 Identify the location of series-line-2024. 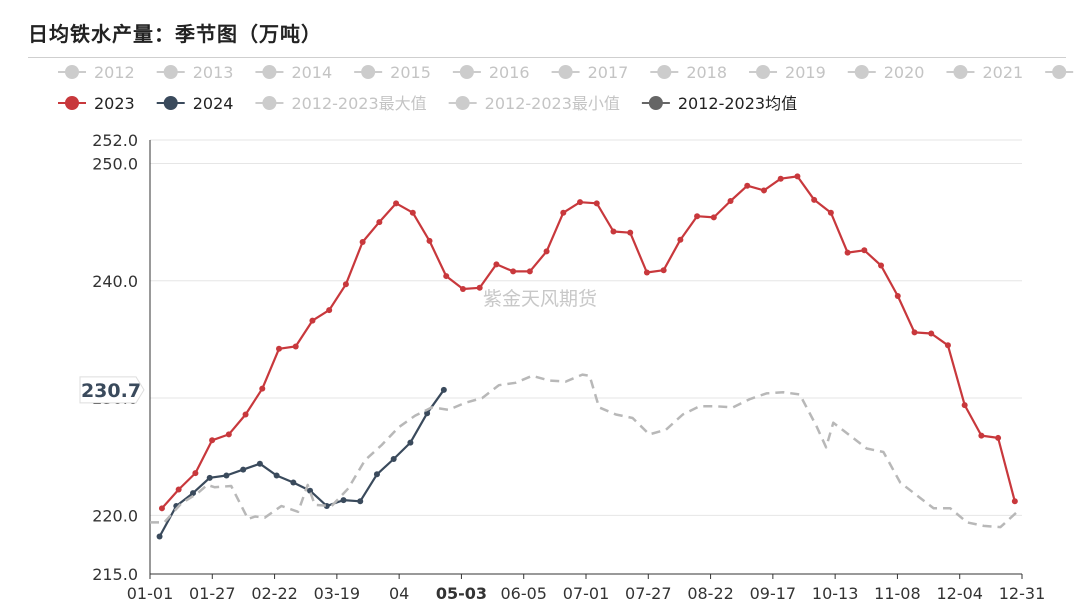
(301, 463).